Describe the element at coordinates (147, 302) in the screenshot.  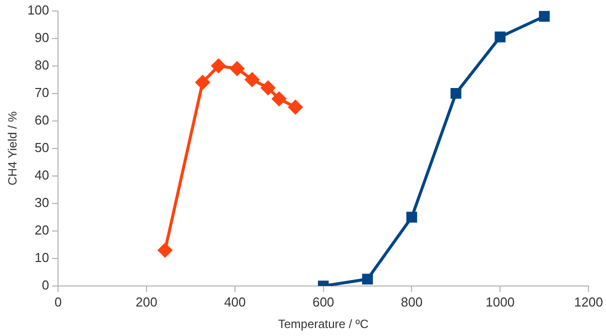
I see `x-tick-label: 200` at that location.